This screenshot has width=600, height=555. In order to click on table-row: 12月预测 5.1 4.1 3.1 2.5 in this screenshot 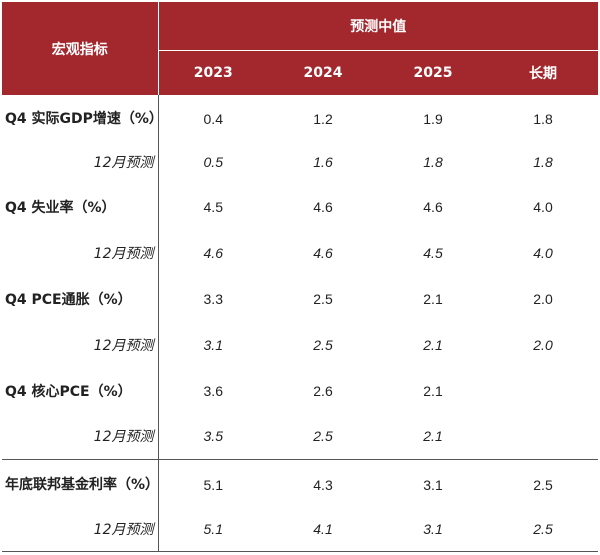, I will do `click(300, 529)`.